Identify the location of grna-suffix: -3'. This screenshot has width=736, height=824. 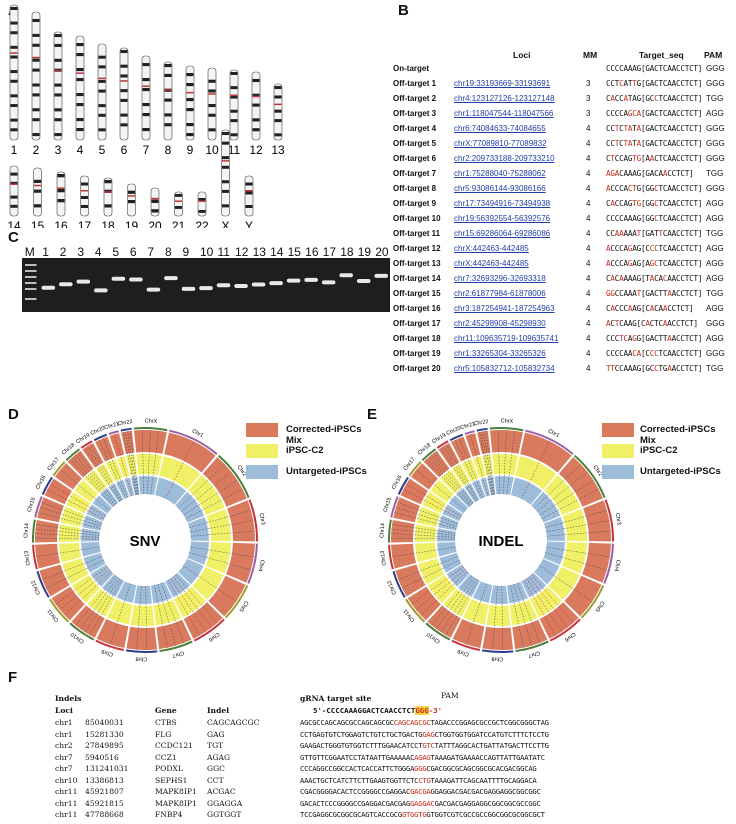
(435, 710).